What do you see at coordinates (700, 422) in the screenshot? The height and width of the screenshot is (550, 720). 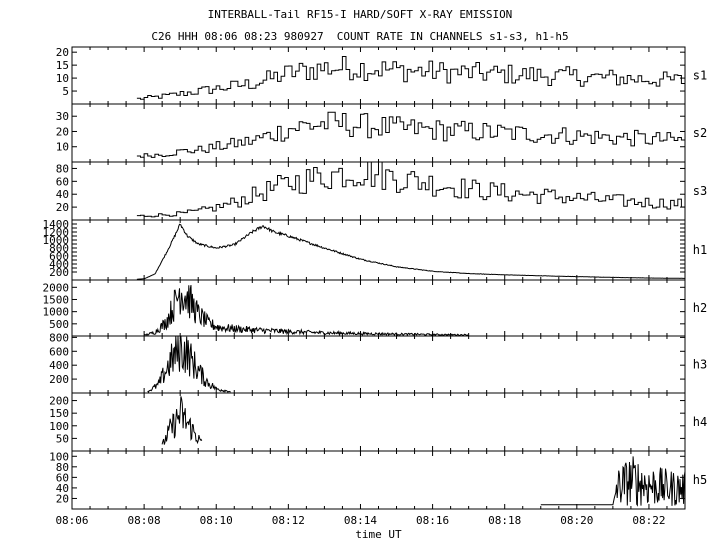 I see `panel-label-h4: h4` at bounding box center [700, 422].